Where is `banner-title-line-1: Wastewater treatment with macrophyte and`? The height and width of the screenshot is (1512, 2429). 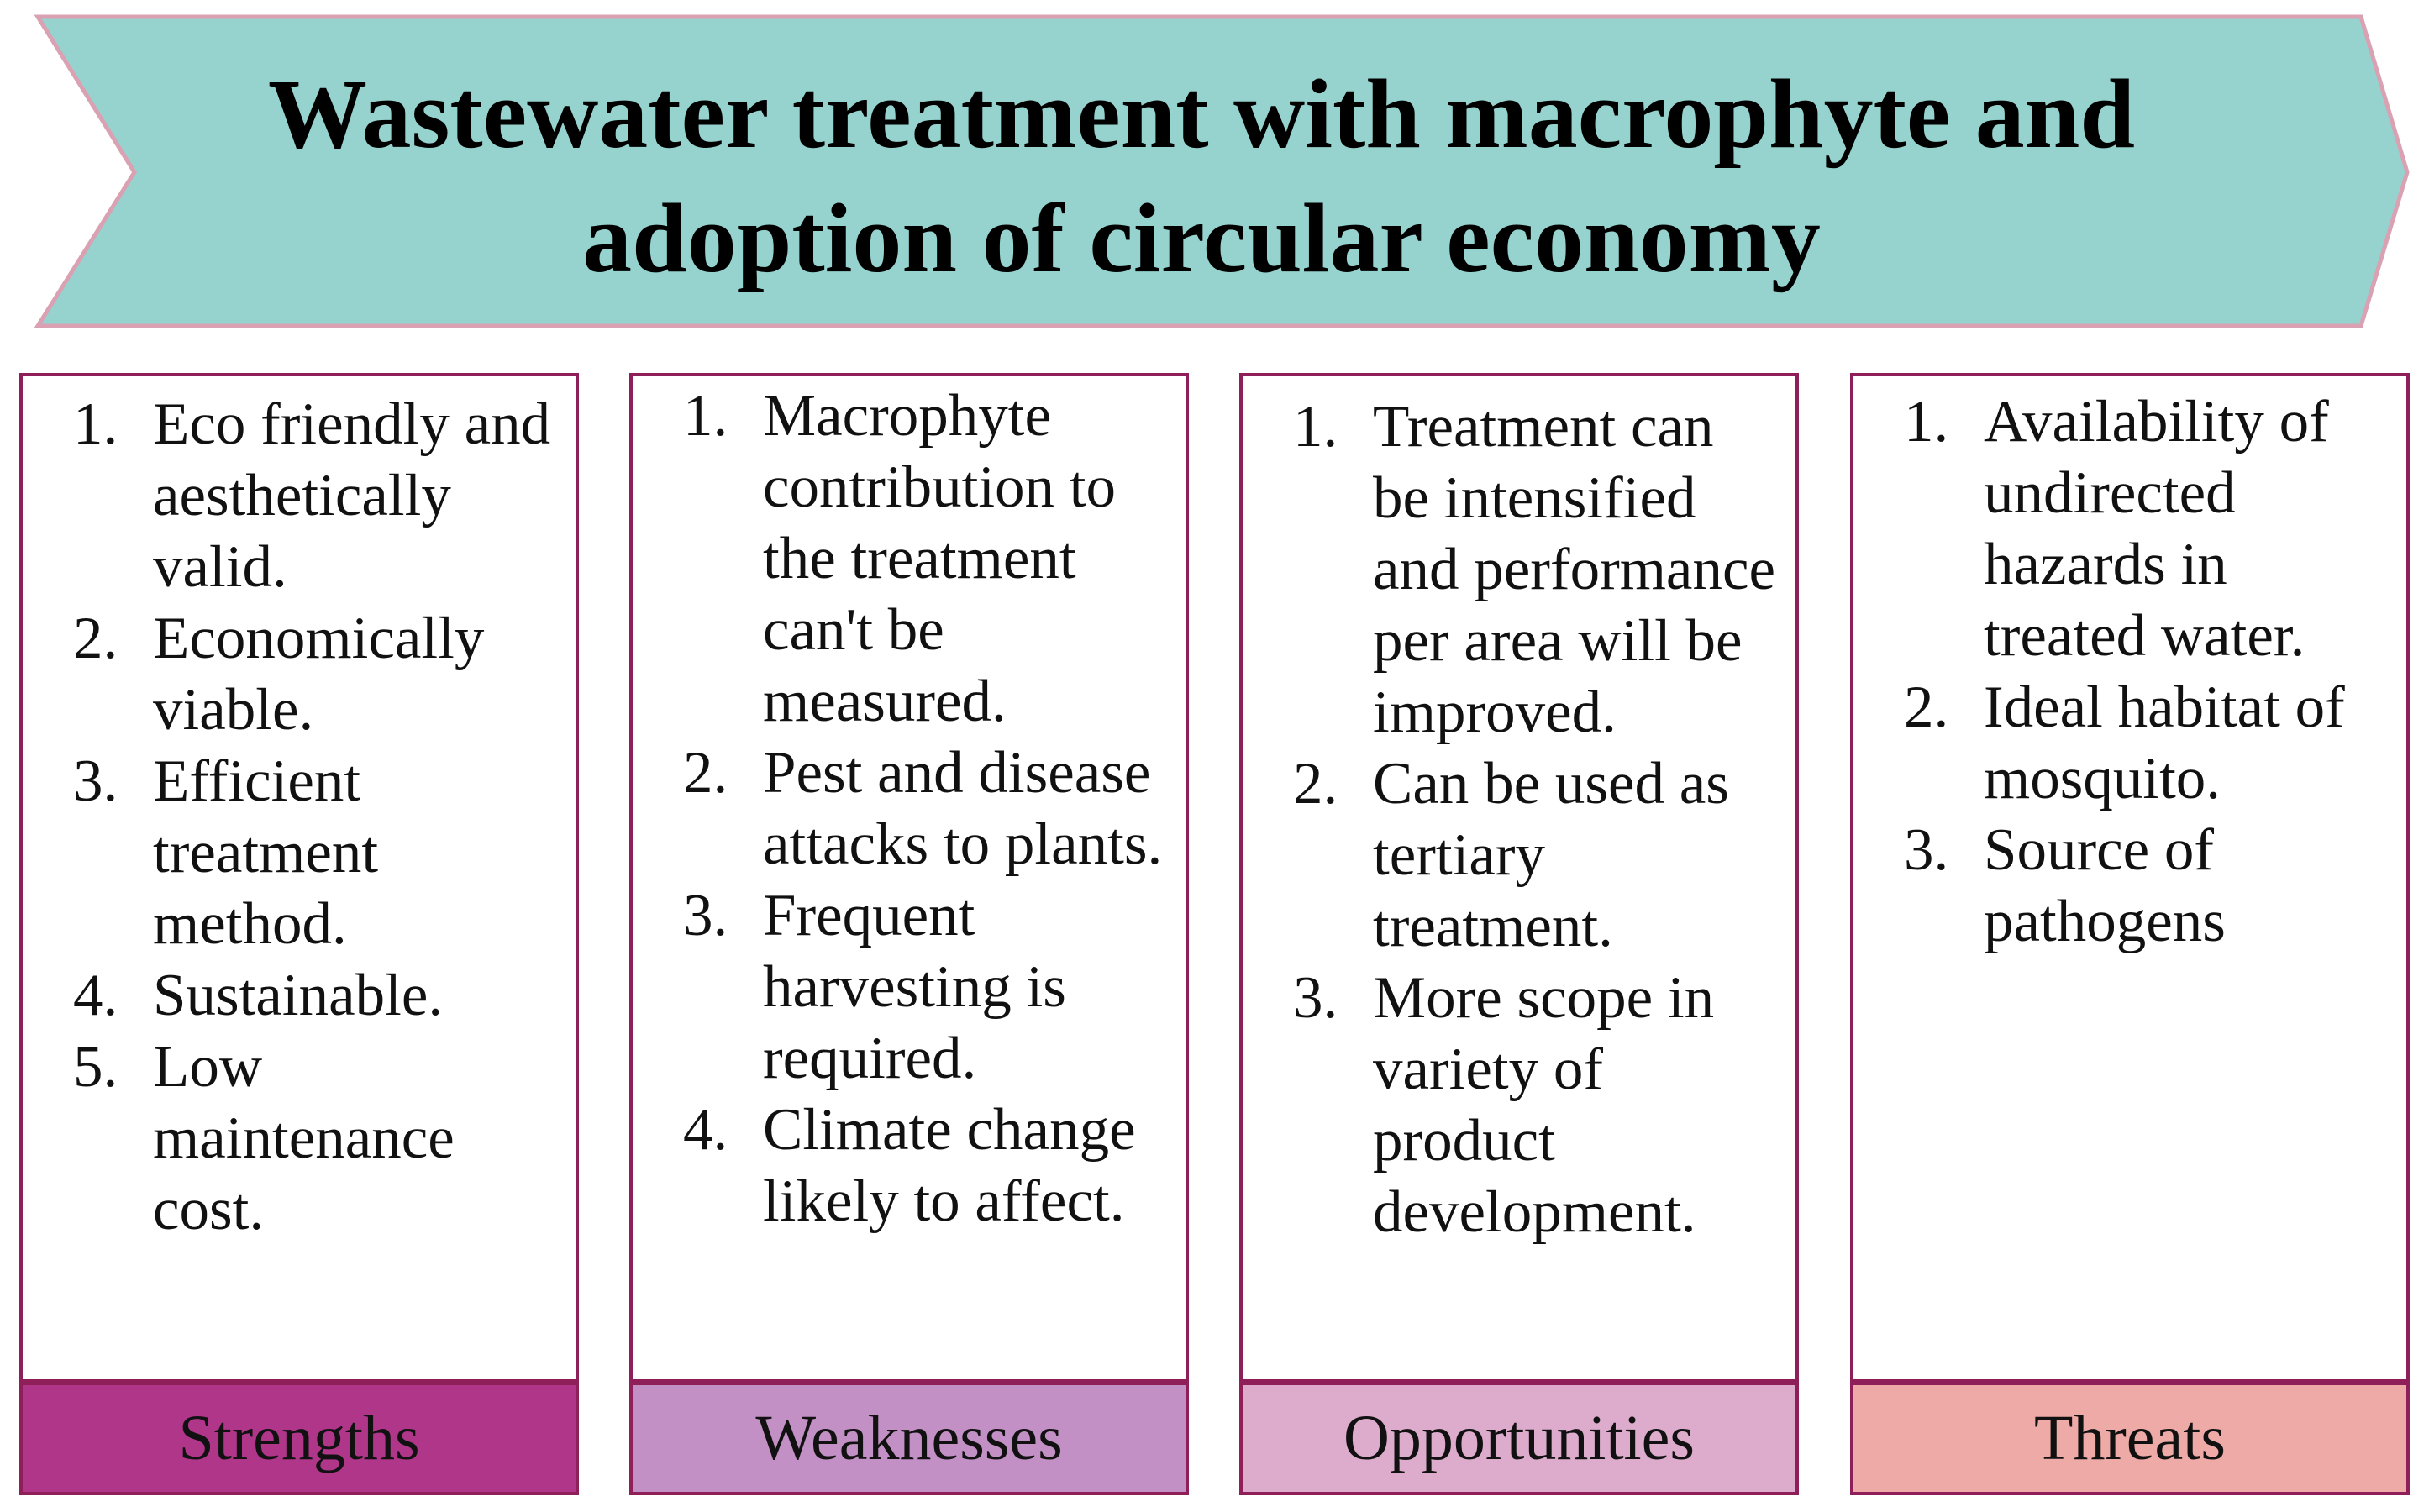
banner-title-line-1: Wastewater treatment with macrophyte and is located at coordinates (1201, 114).